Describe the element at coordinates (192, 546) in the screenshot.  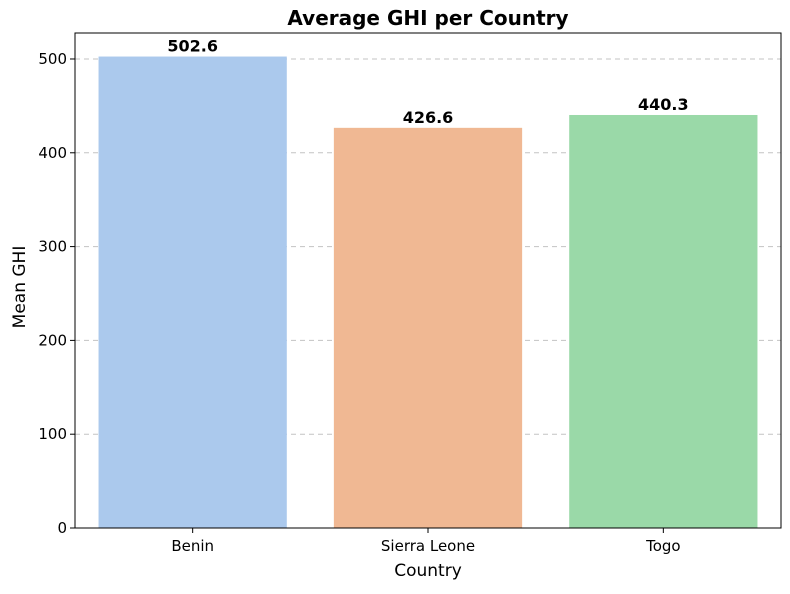
I see `x-tick-label: Benin` at that location.